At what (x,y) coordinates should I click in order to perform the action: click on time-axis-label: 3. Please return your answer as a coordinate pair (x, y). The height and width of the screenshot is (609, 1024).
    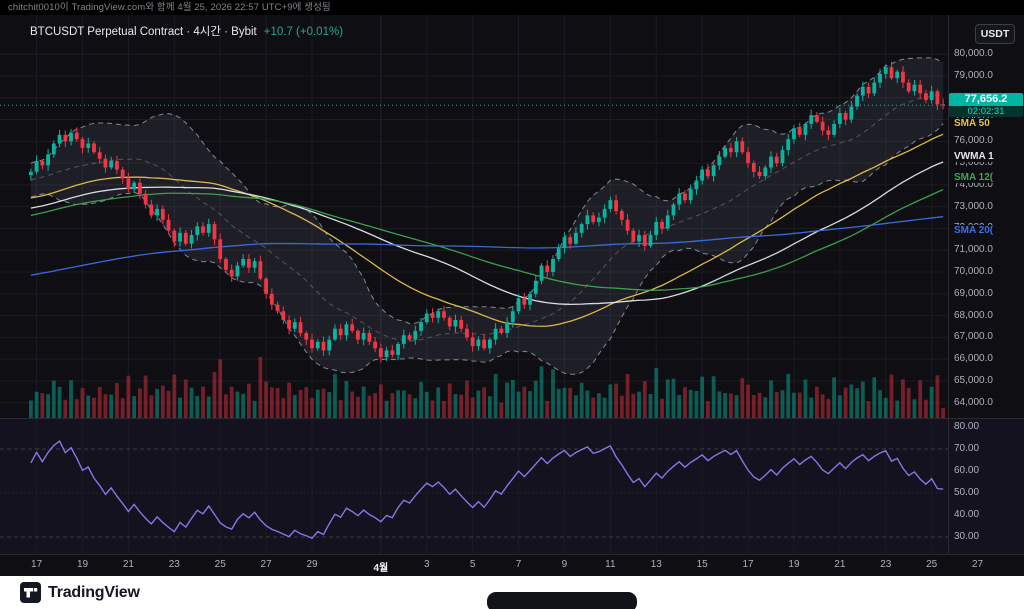
    Looking at the image, I should click on (426, 564).